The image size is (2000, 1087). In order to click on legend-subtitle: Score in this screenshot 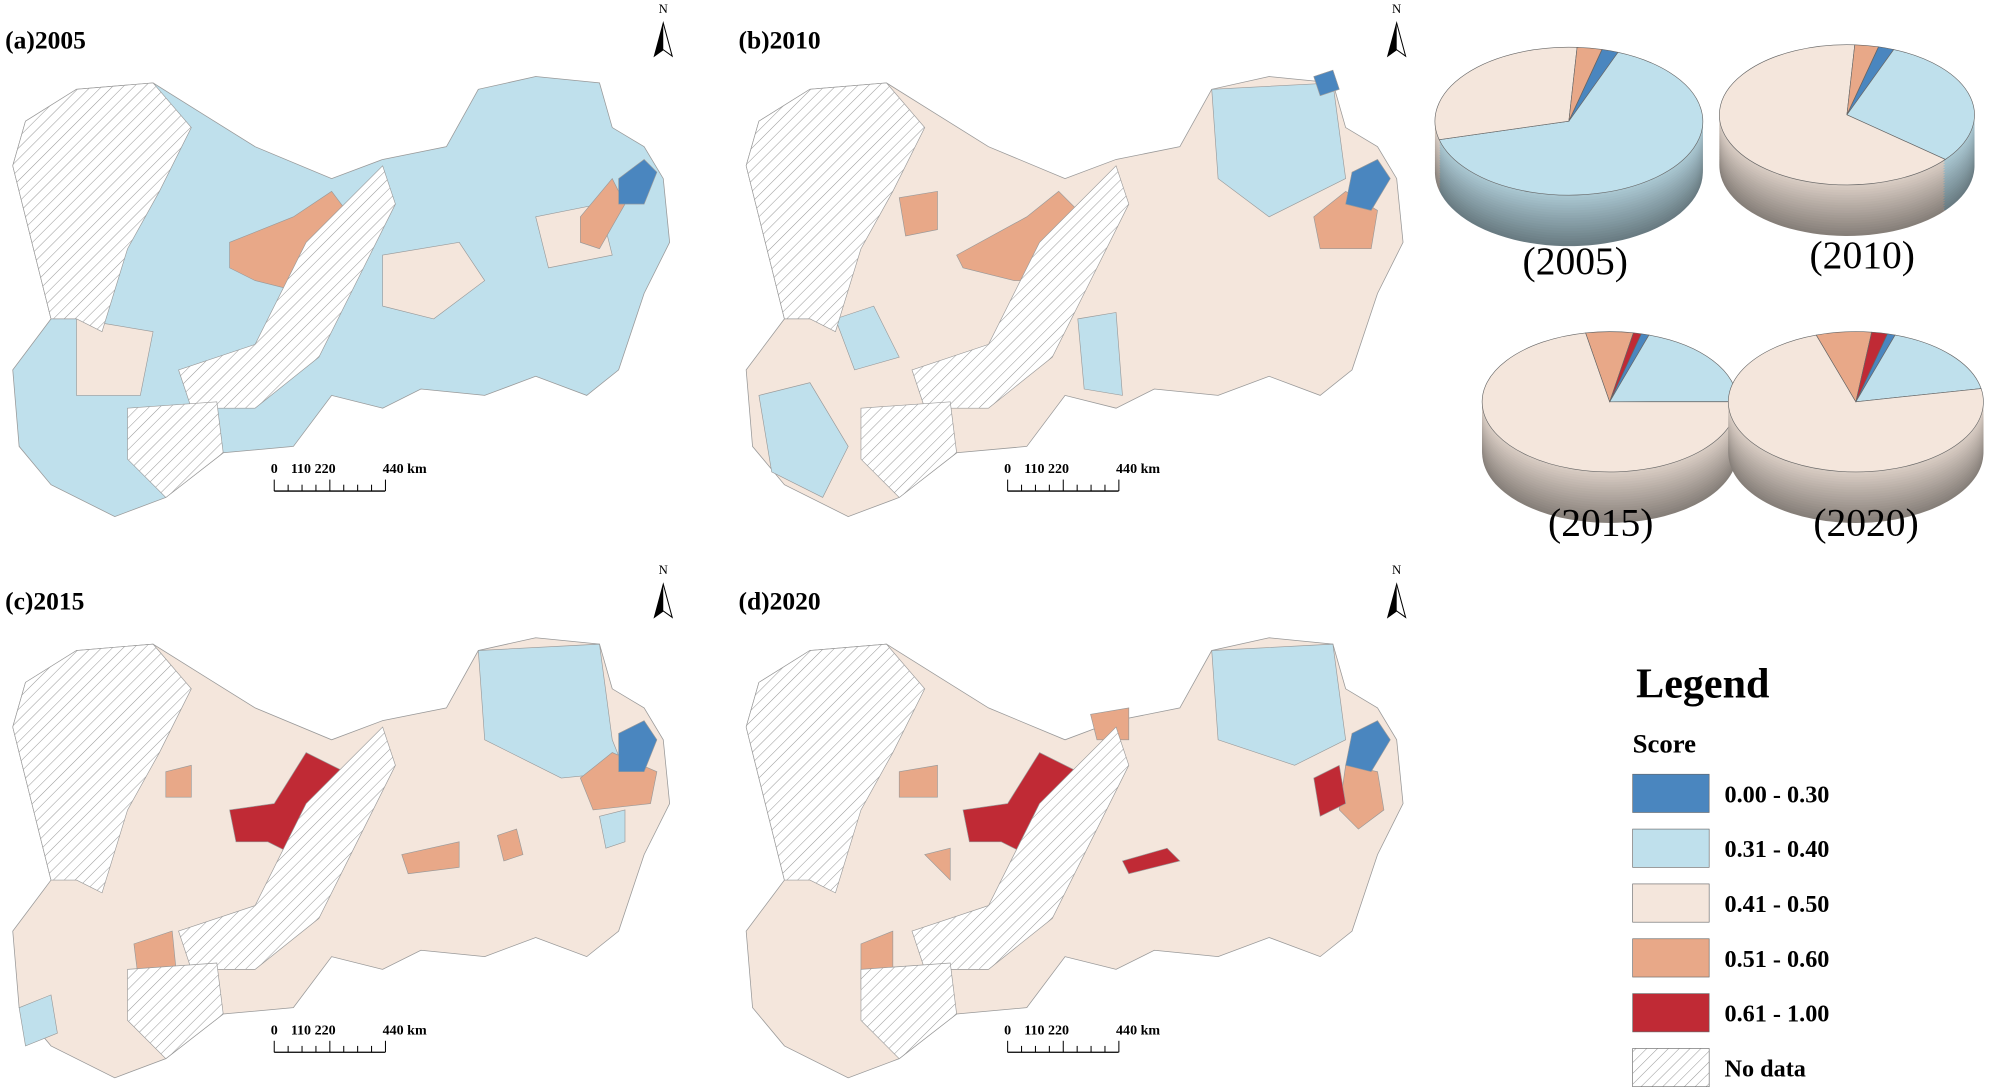, I will do `click(1665, 744)`.